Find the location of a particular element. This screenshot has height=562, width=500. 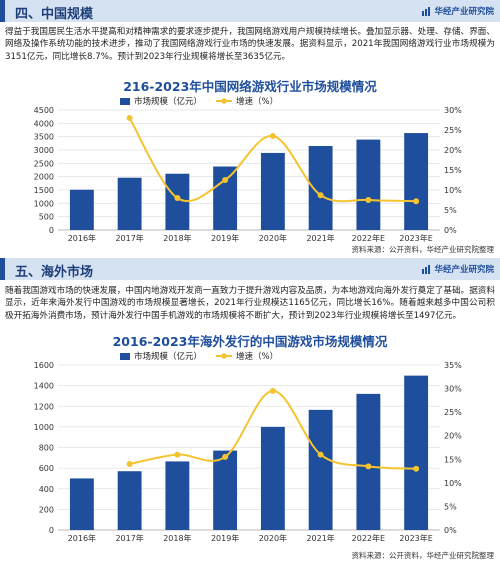

chart1-x-tick-label: 2023年E is located at coordinates (415, 238).